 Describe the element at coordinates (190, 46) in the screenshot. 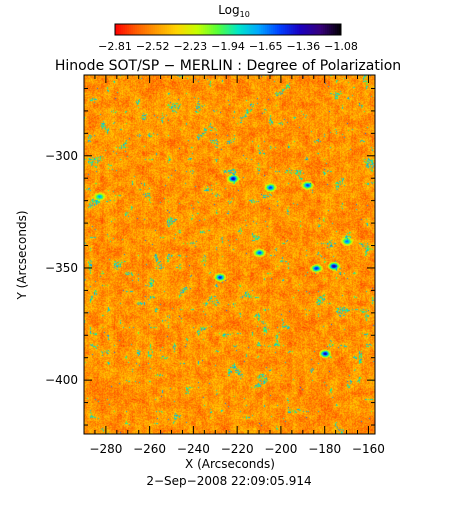

I see `colorbar-tick-label: −2.23` at that location.